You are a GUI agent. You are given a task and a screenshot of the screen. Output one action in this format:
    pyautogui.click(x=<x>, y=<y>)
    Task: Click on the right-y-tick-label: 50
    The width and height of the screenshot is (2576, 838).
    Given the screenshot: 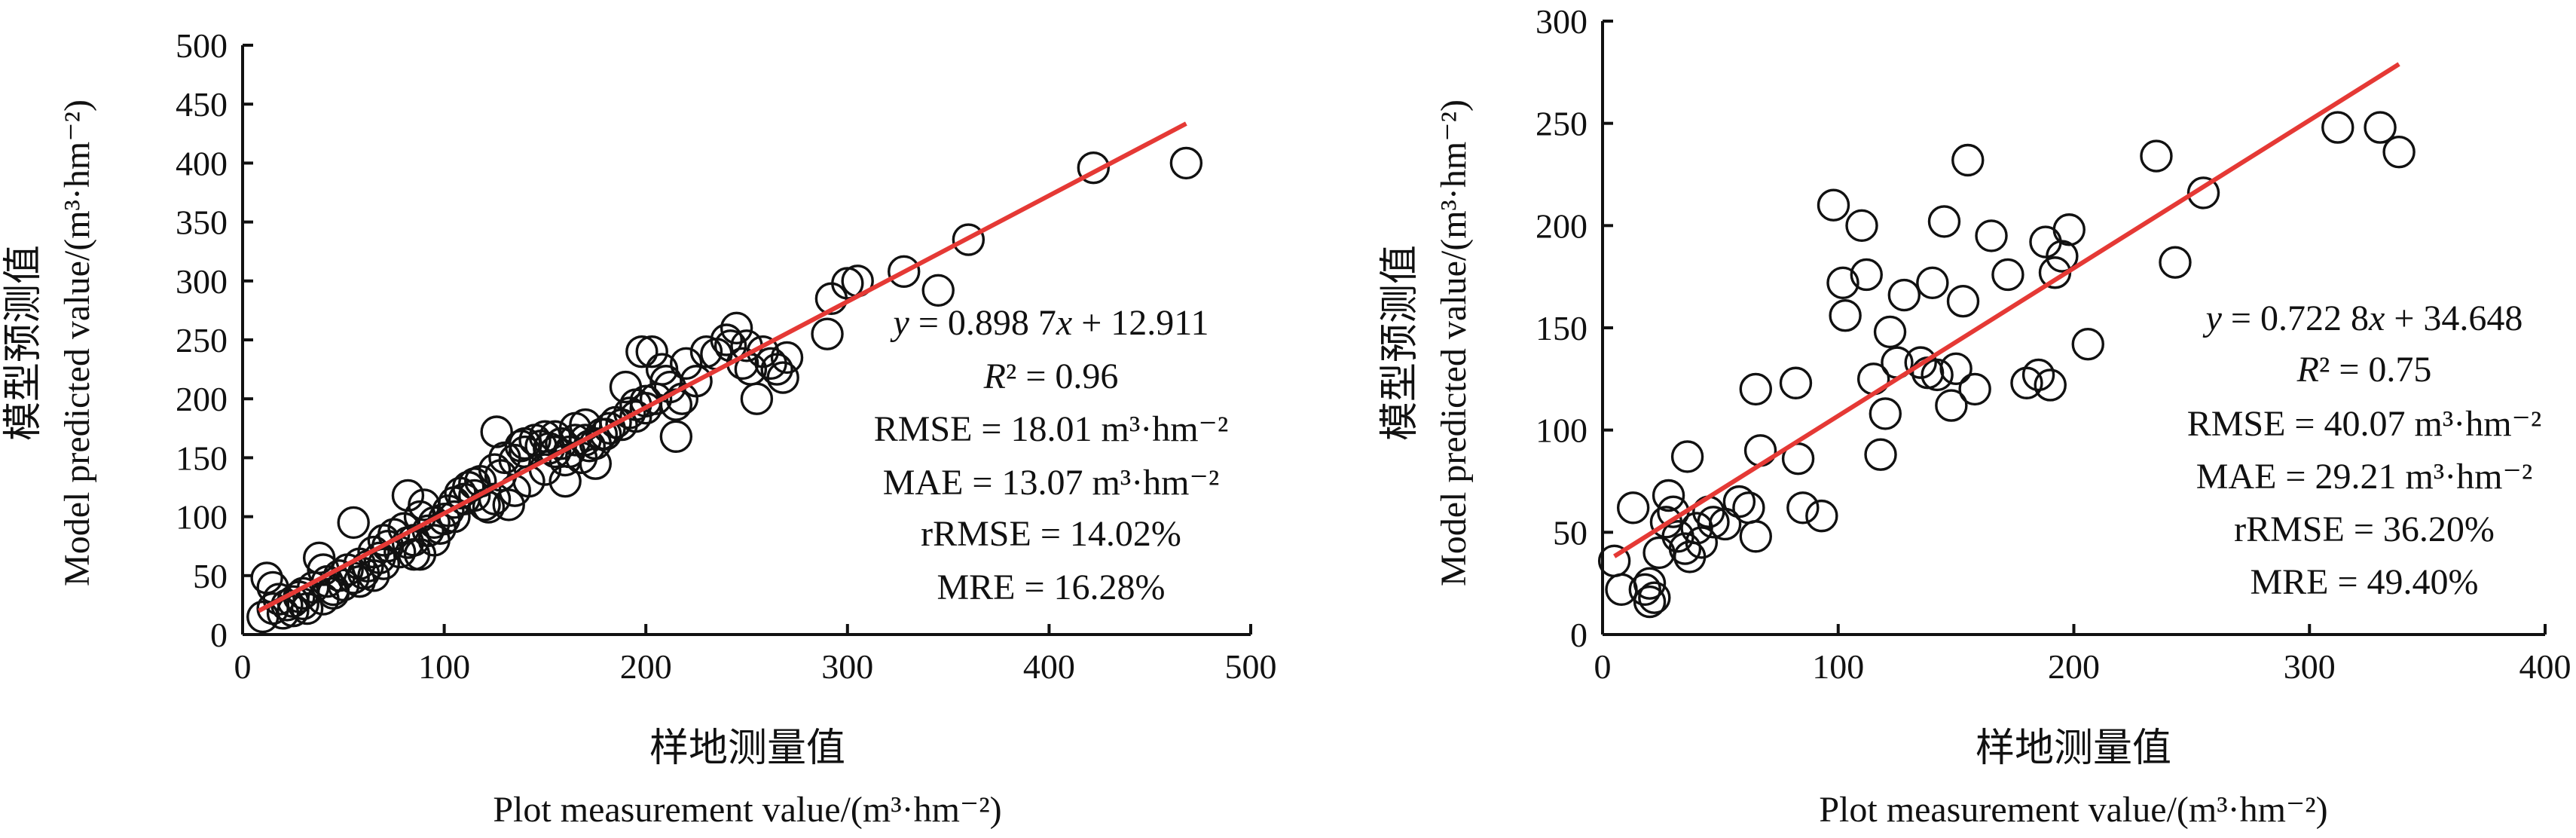 What is the action you would take?
    pyautogui.click(x=1570, y=532)
    